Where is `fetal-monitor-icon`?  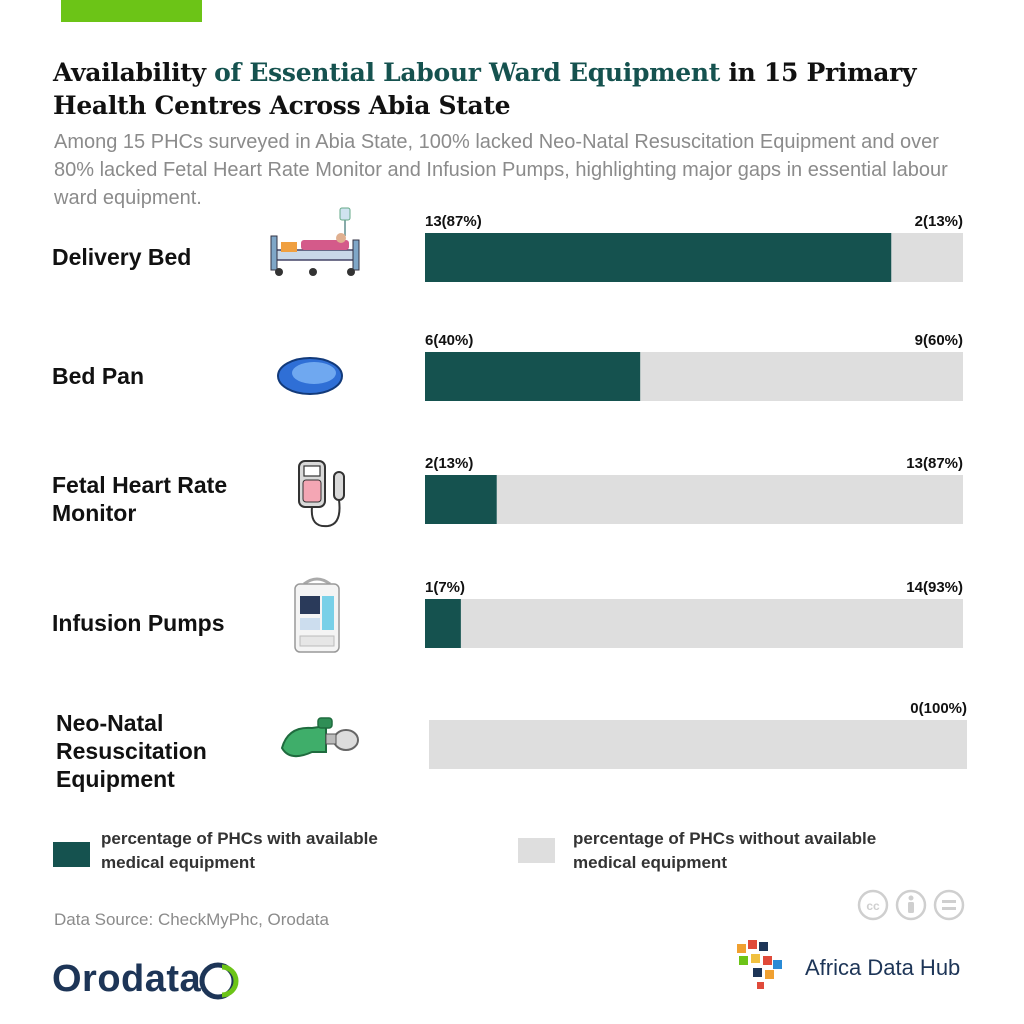 fetal-monitor-icon is located at coordinates (321, 494).